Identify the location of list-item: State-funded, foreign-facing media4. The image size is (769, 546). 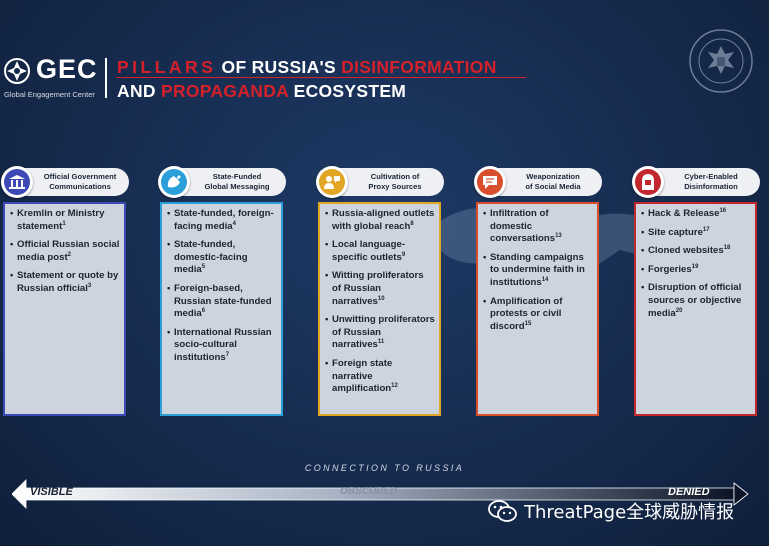
(222, 220).